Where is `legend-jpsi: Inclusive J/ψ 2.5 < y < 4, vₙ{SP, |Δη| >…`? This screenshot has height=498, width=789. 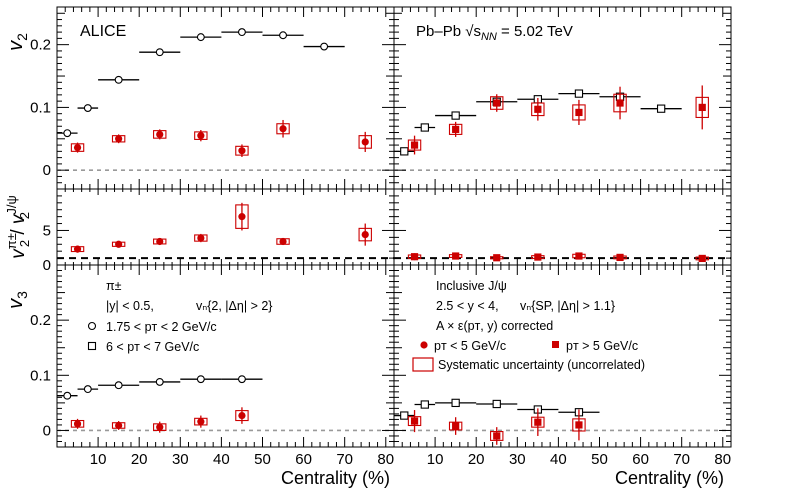
legend-jpsi: Inclusive J/ψ 2.5 < y < 4, vₙ{SP, |Δη| >… is located at coordinates (528, 325).